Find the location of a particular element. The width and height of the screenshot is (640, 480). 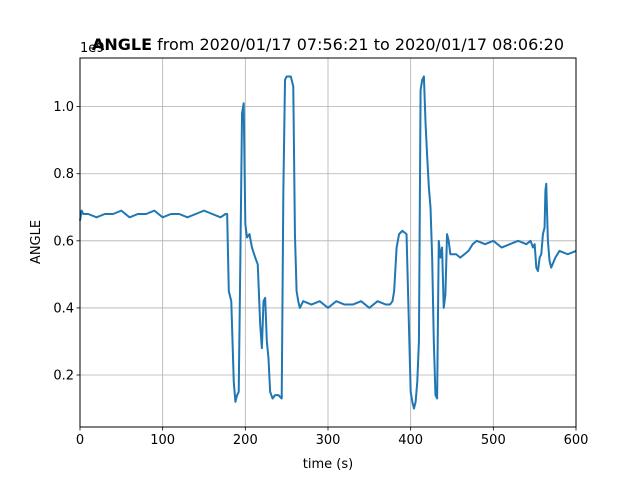

y-tick-label: 0.4 is located at coordinates (63, 308).